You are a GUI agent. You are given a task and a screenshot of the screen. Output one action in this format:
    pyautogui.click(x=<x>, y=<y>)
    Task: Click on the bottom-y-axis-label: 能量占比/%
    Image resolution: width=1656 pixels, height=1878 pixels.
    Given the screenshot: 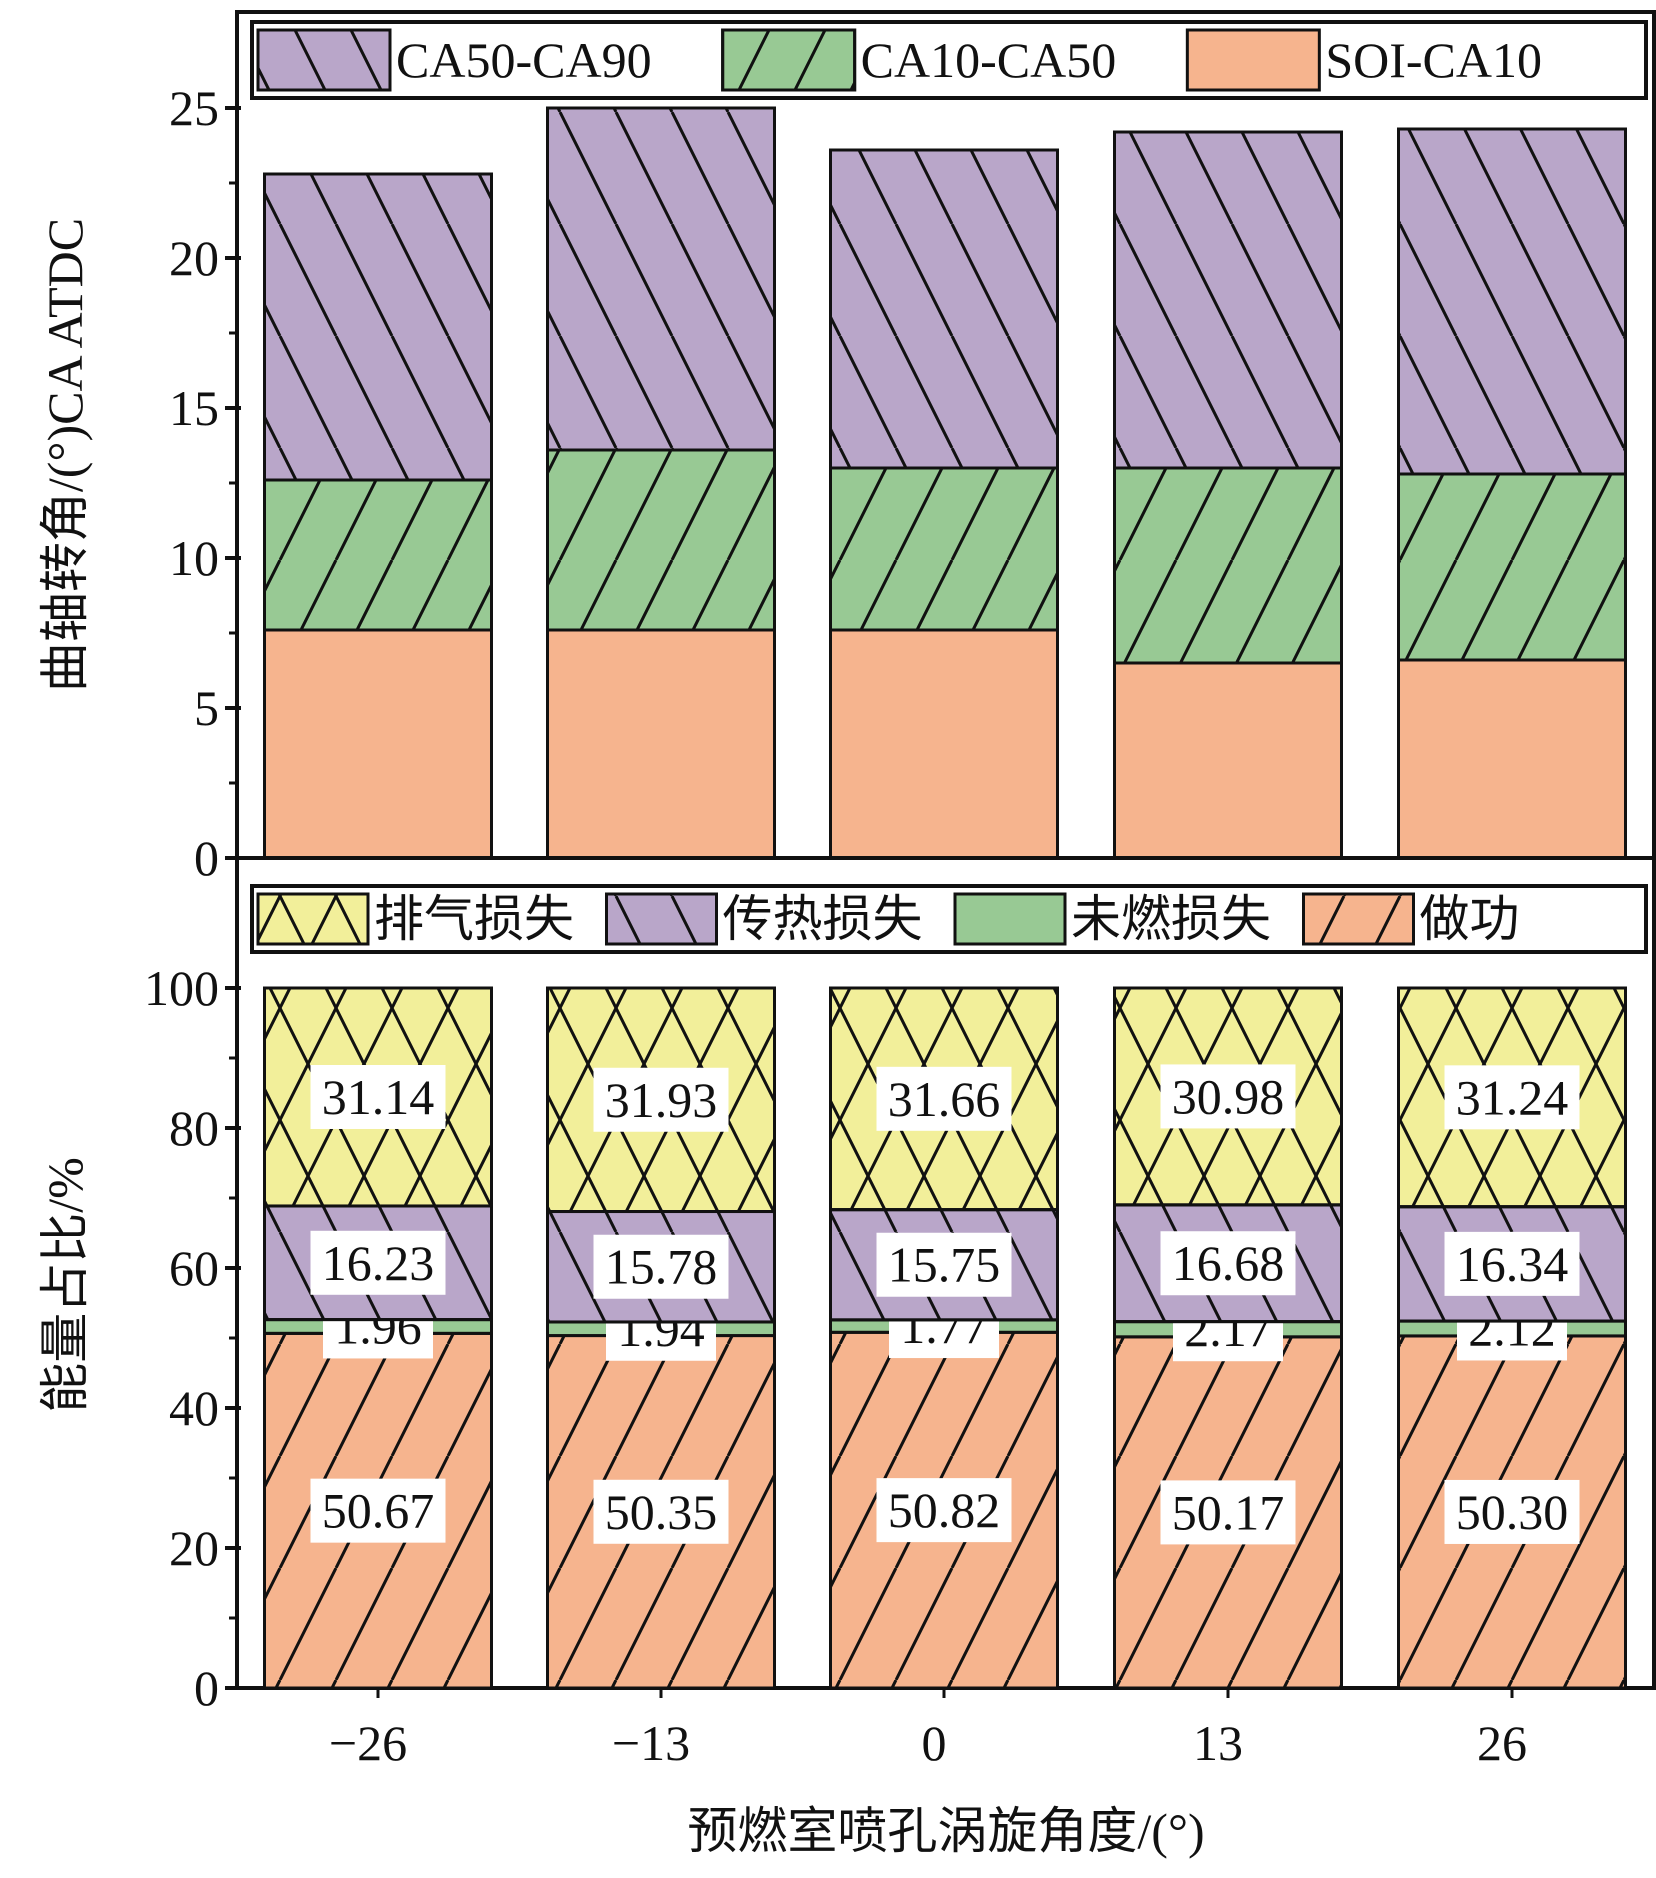 What is the action you would take?
    pyautogui.click(x=65, y=1285)
    